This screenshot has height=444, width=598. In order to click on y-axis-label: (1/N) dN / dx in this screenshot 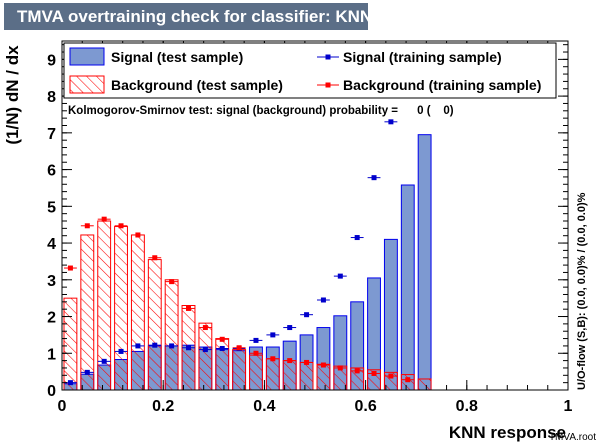, I will do `click(12, 95)`.